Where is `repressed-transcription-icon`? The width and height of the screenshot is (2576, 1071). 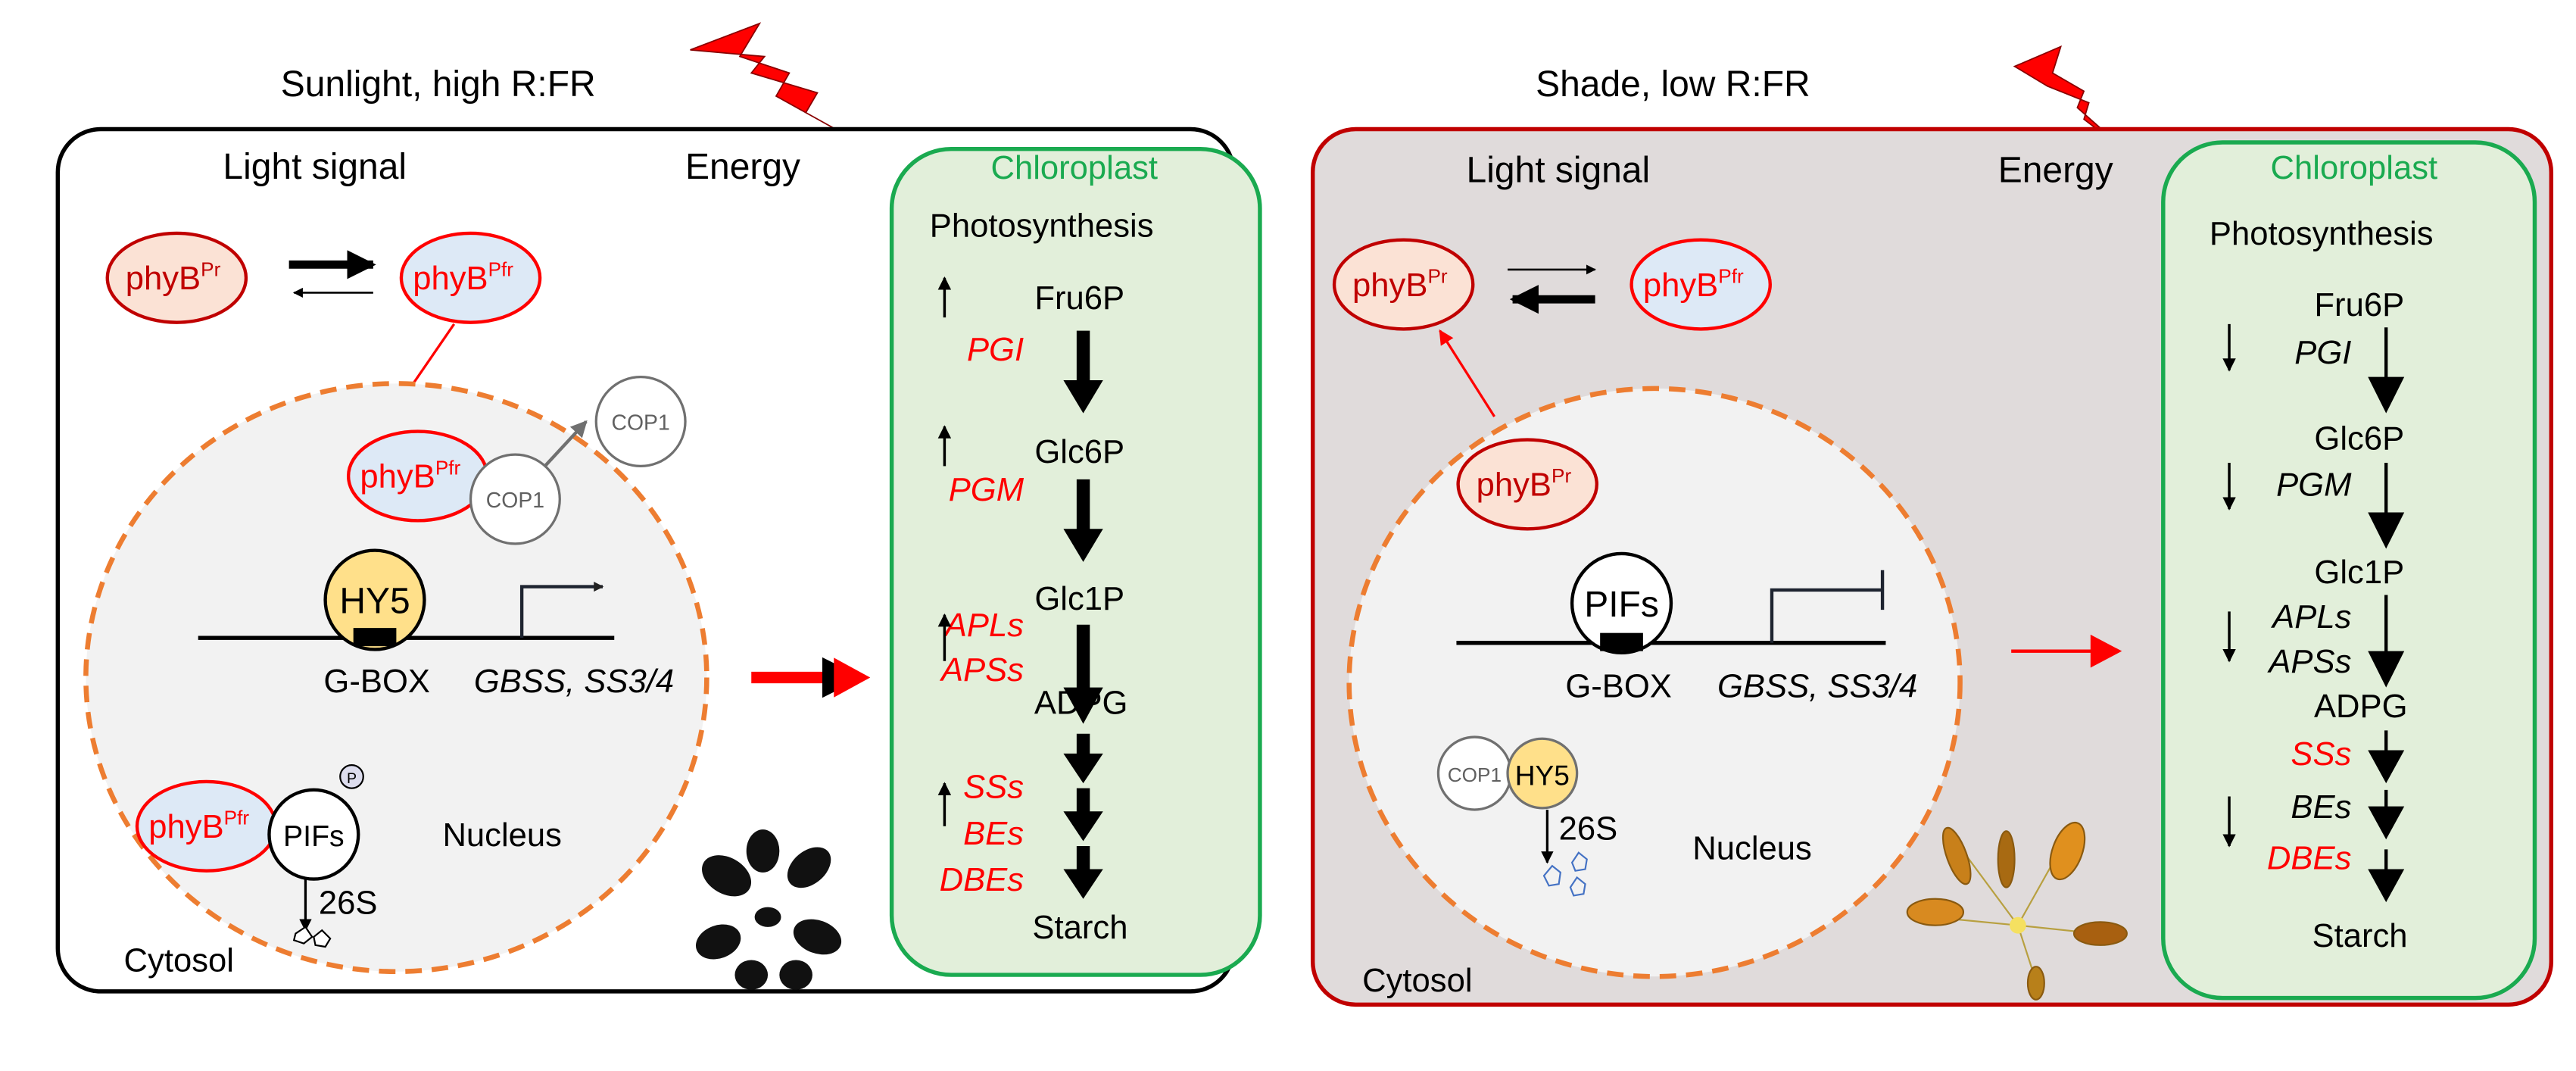 repressed-transcription-icon is located at coordinates (1827, 606).